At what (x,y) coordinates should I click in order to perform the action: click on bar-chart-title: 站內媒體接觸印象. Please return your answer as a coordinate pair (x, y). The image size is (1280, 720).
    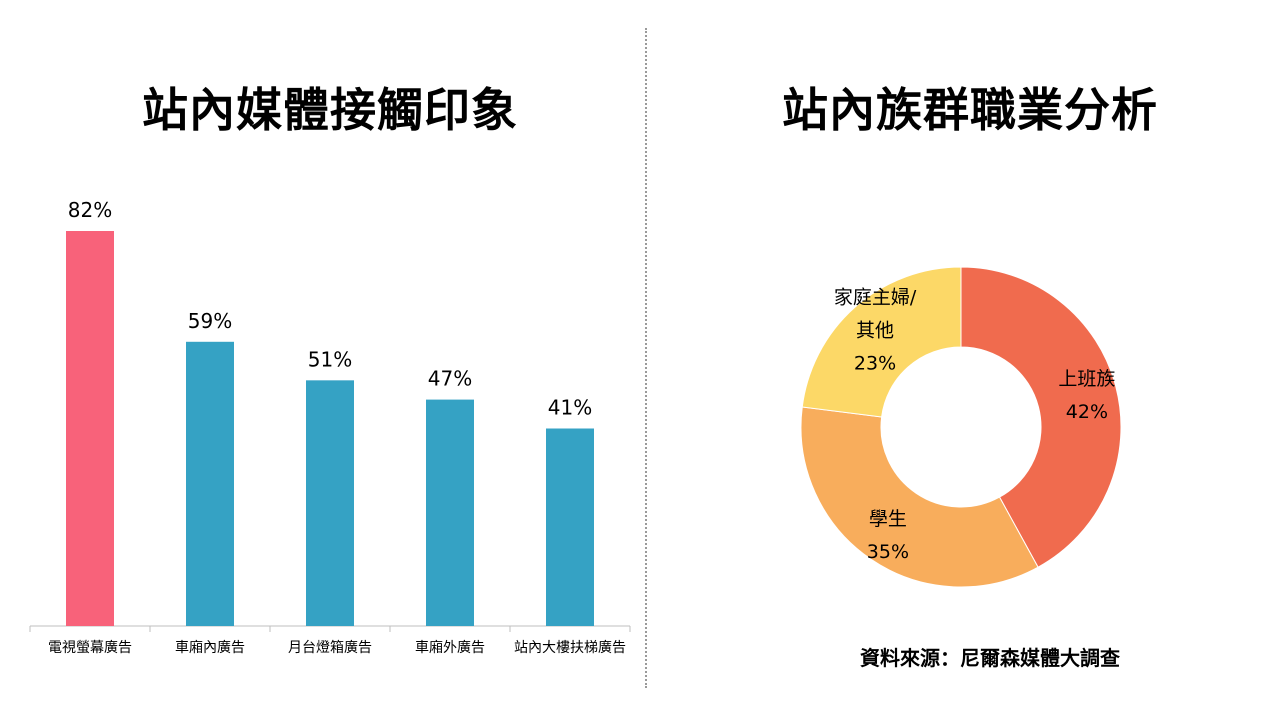
    Looking at the image, I should click on (330, 110).